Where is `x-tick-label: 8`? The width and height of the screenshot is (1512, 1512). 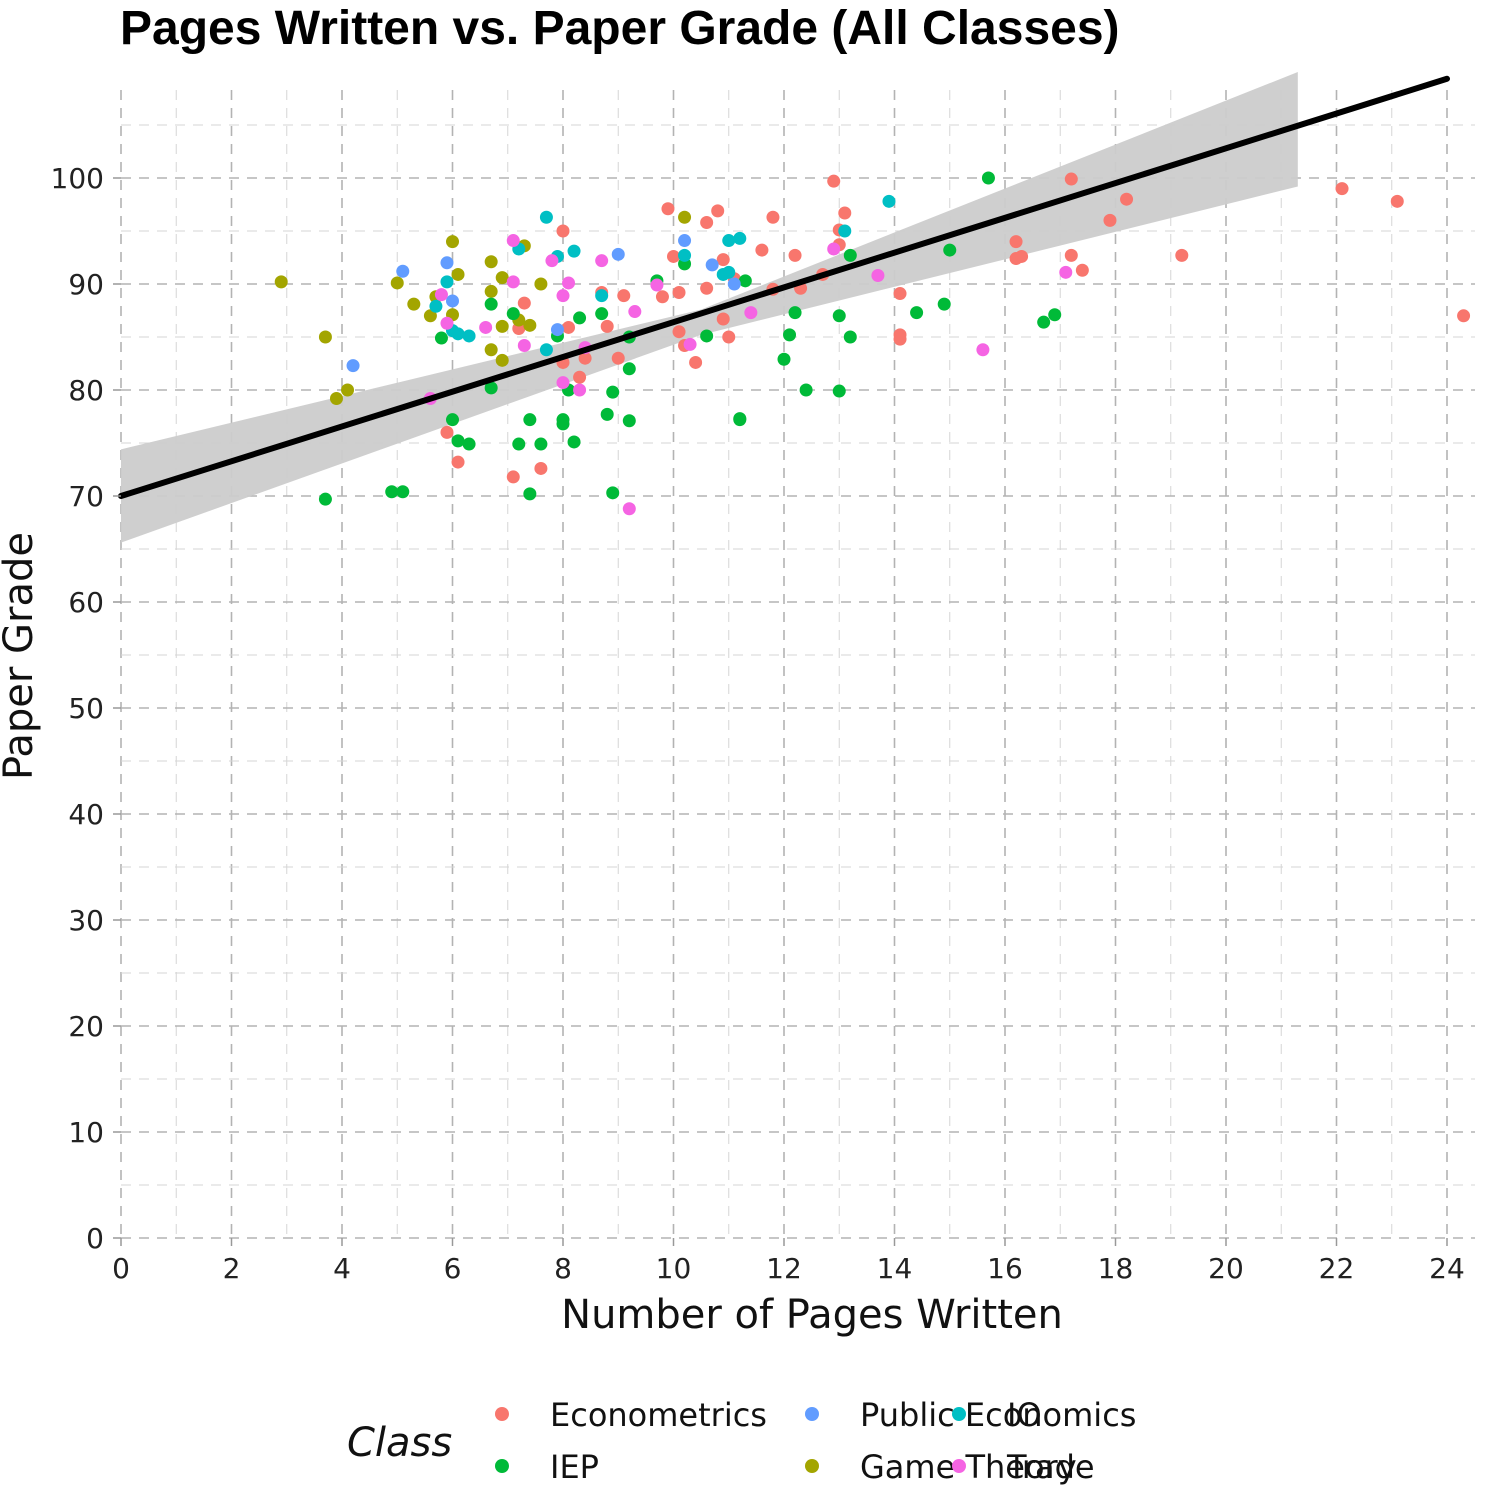 x-tick-label: 8 is located at coordinates (563, 1268).